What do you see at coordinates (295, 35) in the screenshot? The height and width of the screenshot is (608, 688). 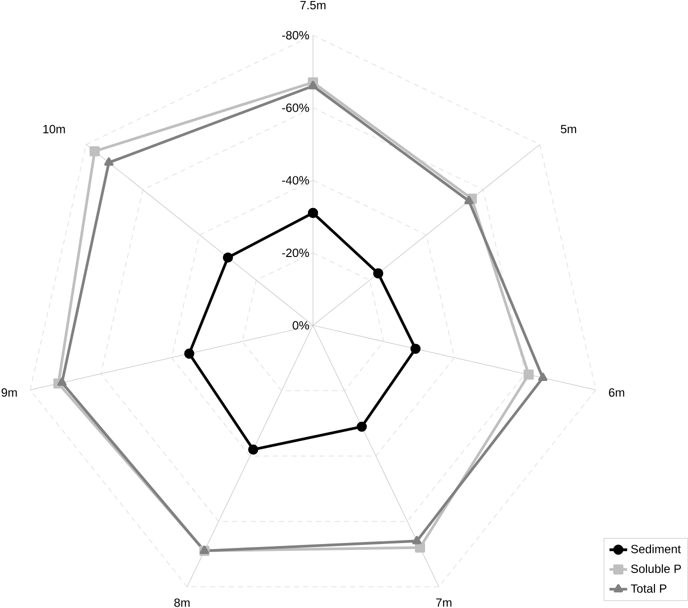 I see `y-tick-label: -80%` at bounding box center [295, 35].